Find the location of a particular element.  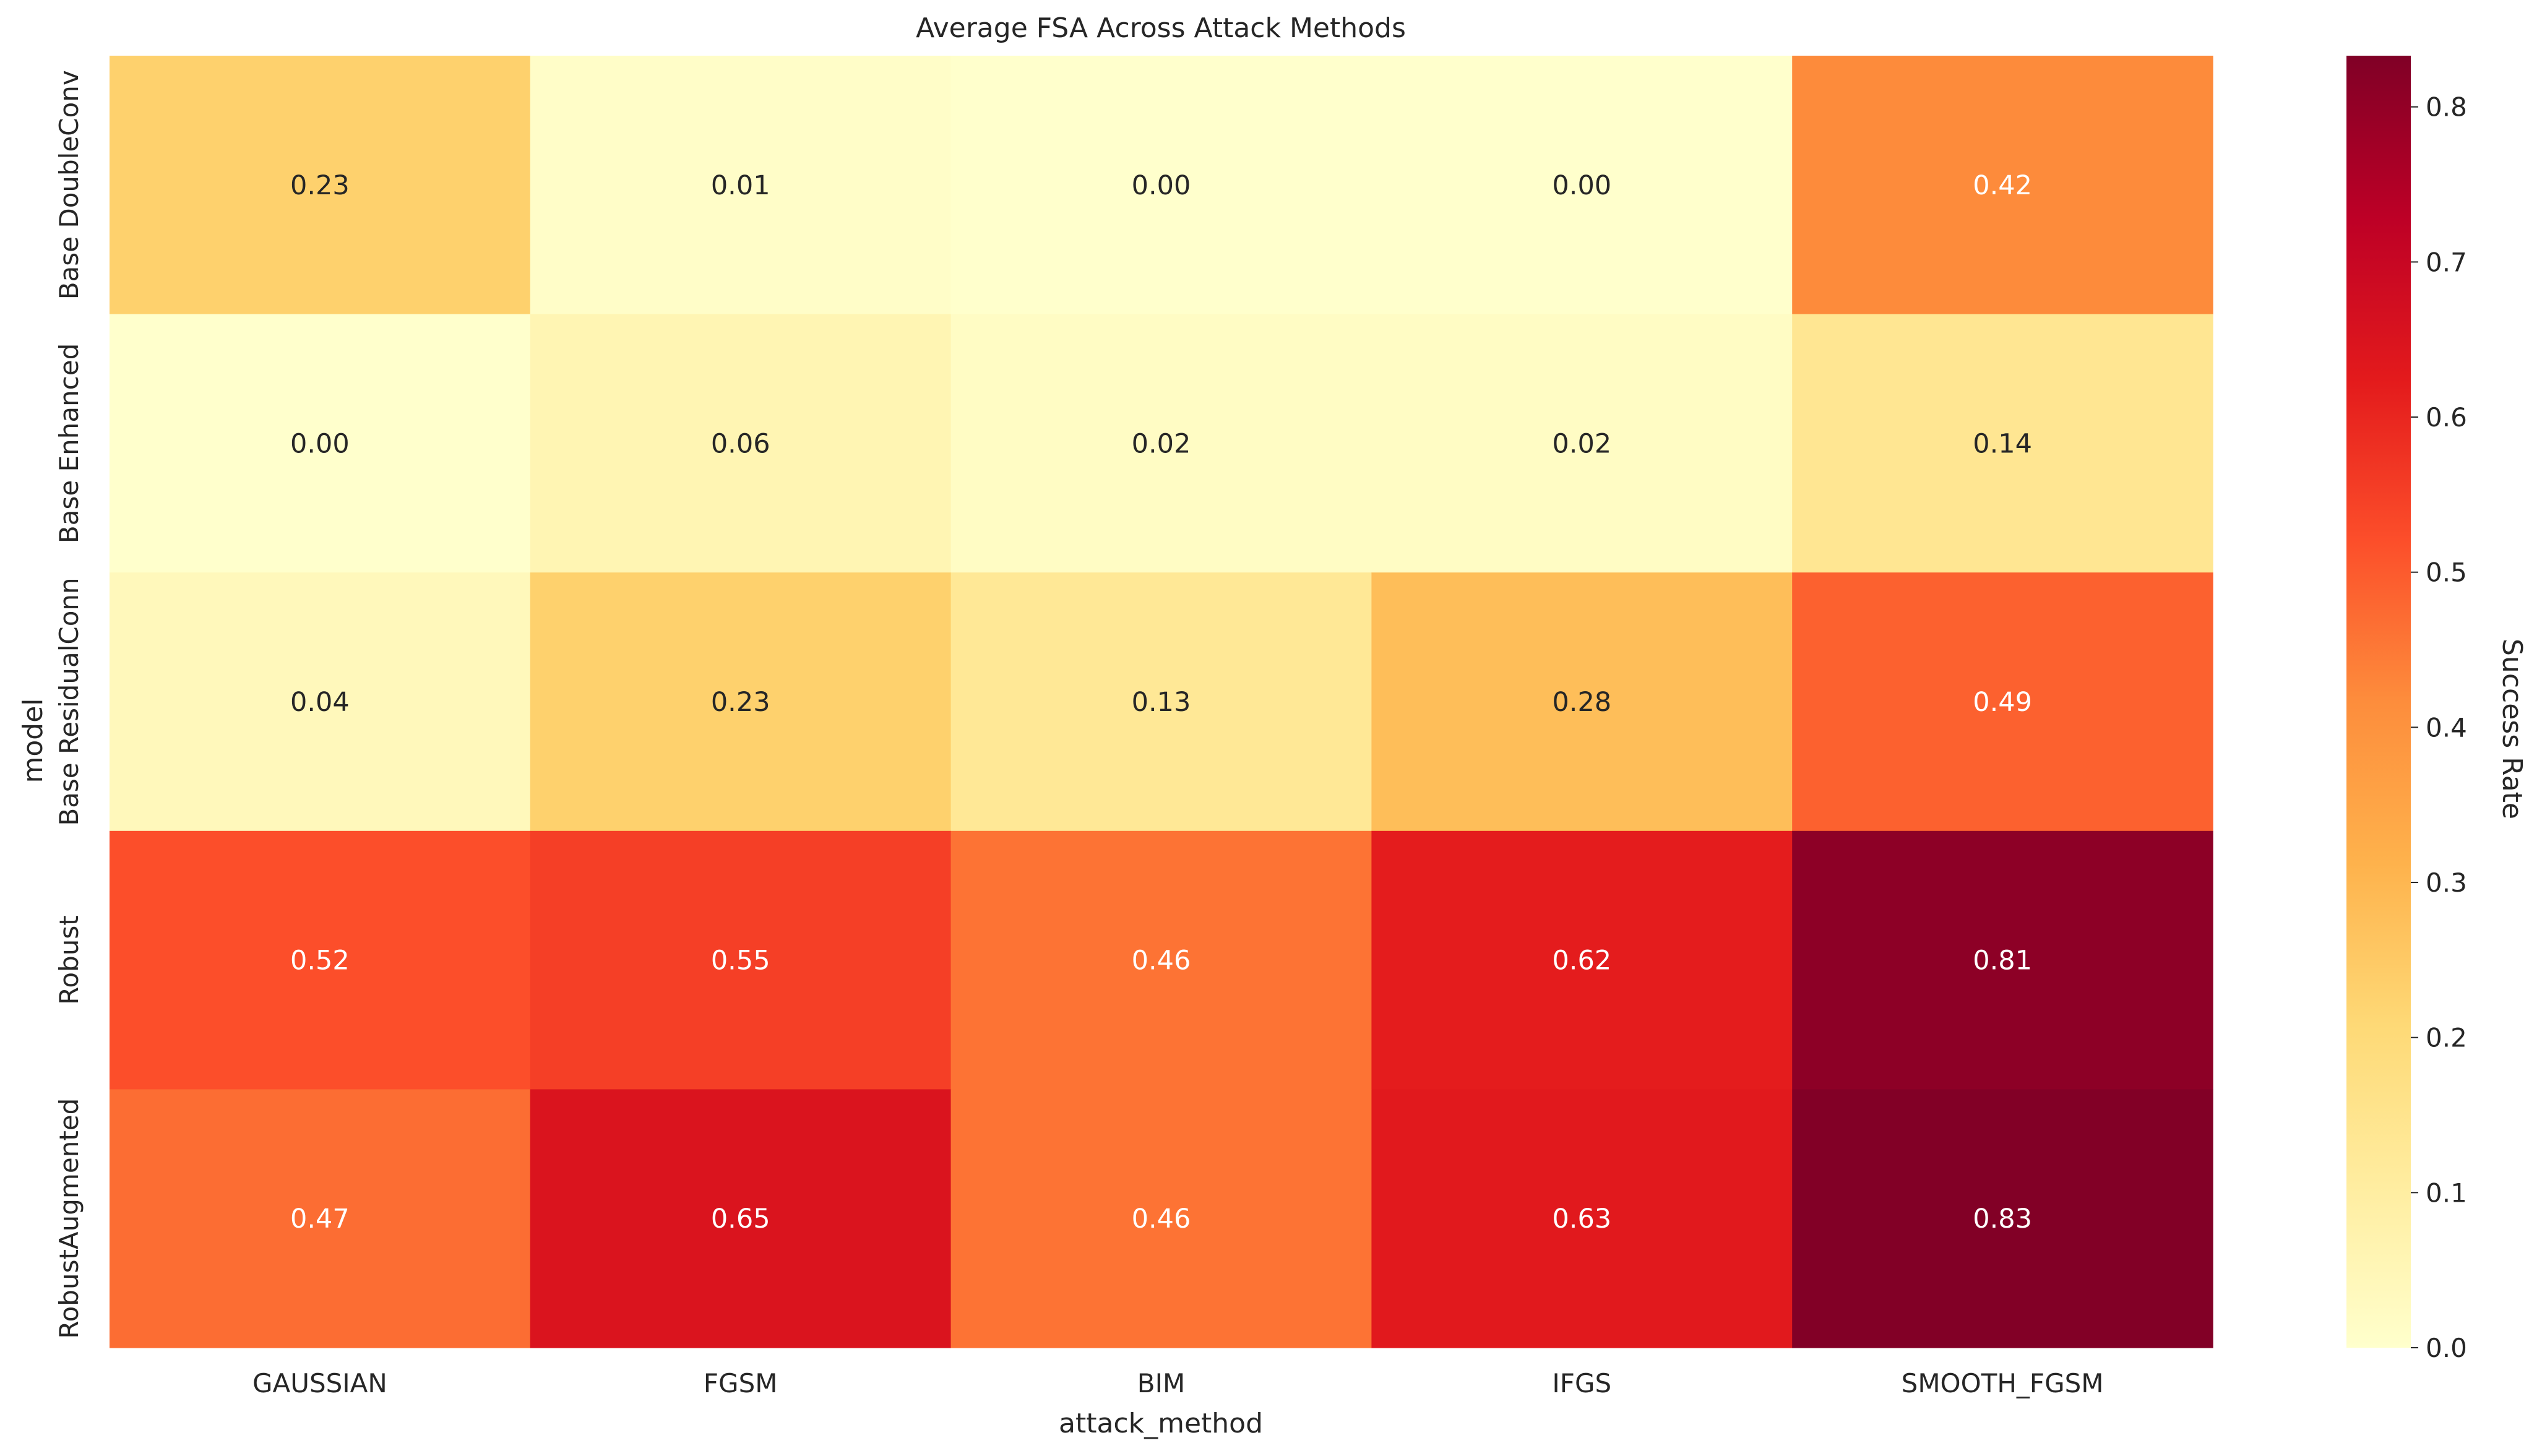

cell-value-label: 0.81 is located at coordinates (2002, 961).